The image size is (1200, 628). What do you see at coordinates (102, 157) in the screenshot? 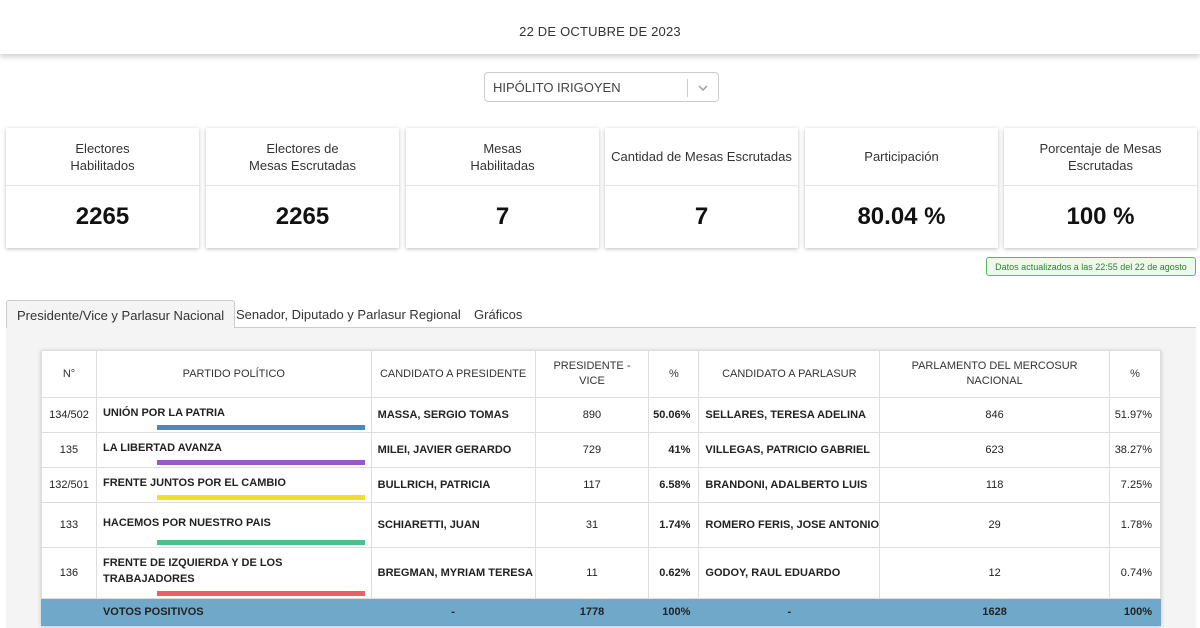
I see `card-label: Electores Habilitados` at bounding box center [102, 157].